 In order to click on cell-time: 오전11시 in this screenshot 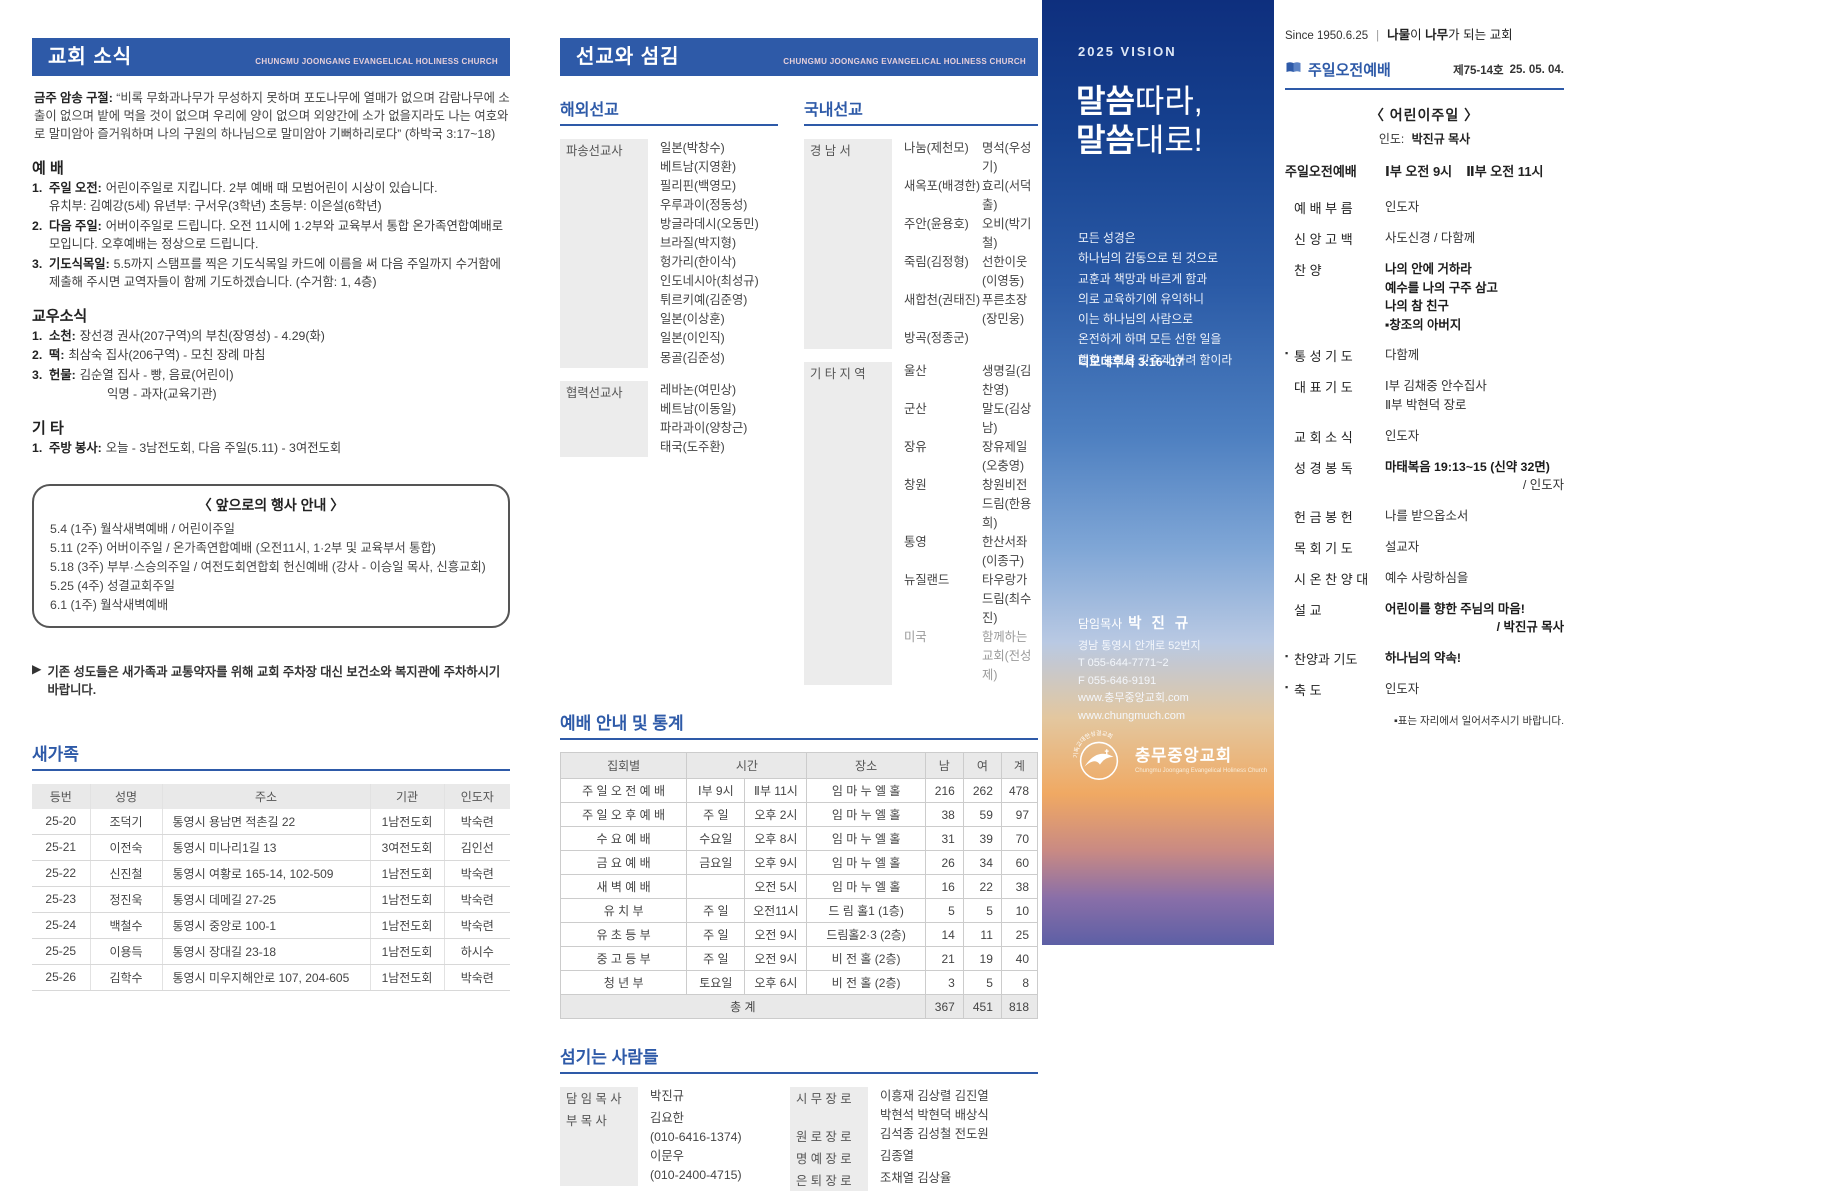, I will do `click(776, 911)`.